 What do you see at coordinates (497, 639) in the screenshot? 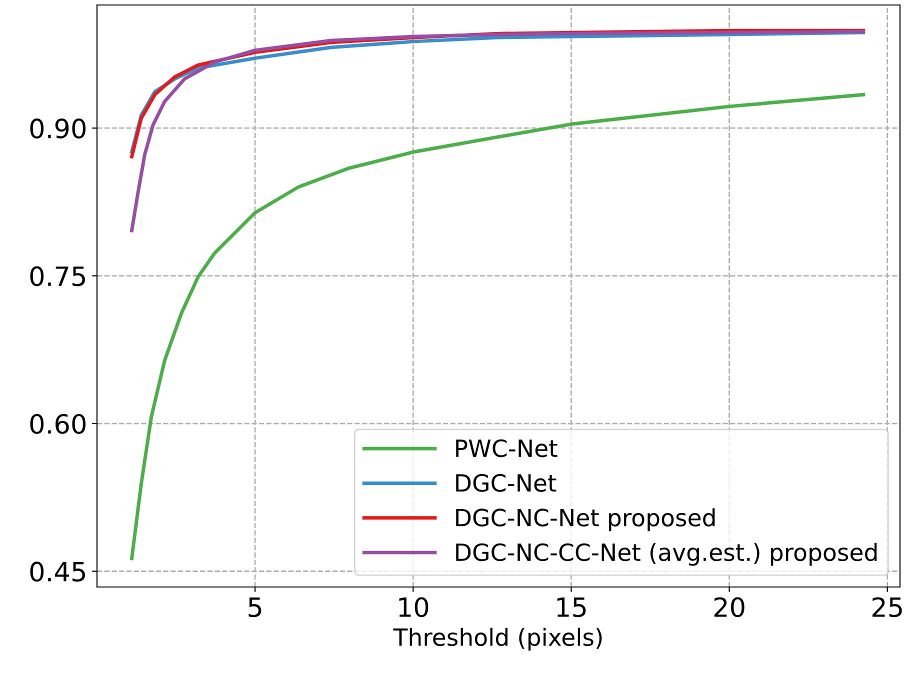
I see `x-axis-title: Threshold (pixels)` at bounding box center [497, 639].